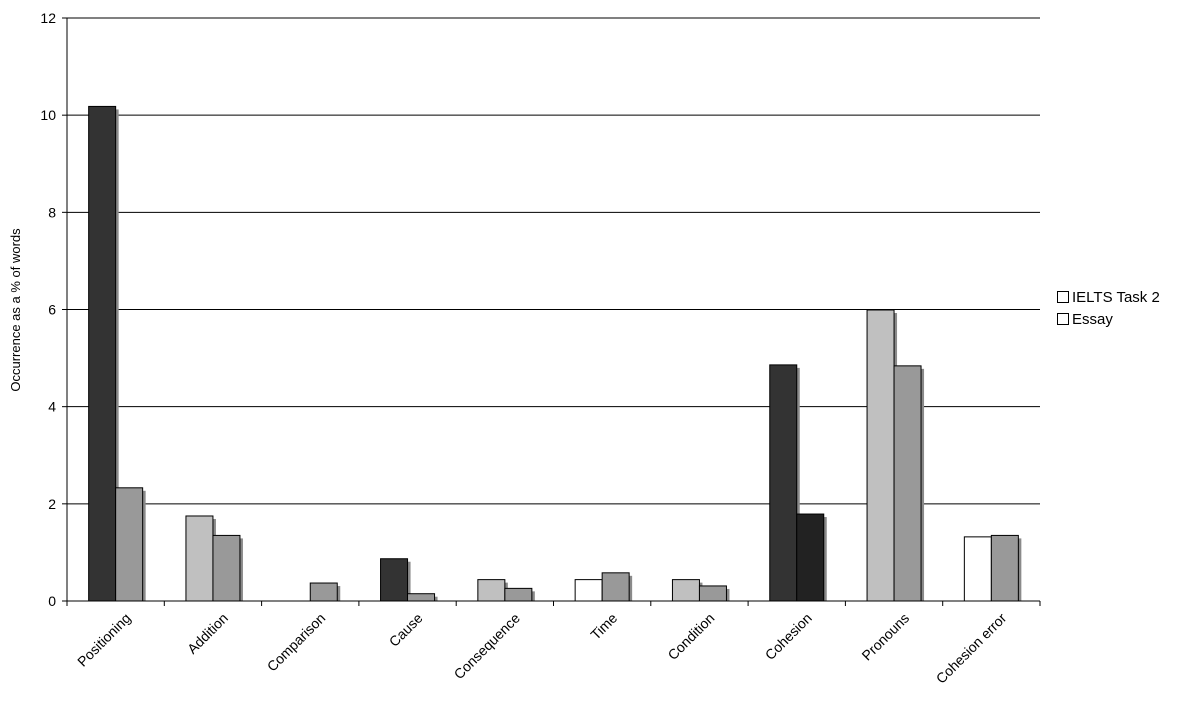  Describe the element at coordinates (296, 642) in the screenshot. I see `x-tick-label: Comparison` at that location.